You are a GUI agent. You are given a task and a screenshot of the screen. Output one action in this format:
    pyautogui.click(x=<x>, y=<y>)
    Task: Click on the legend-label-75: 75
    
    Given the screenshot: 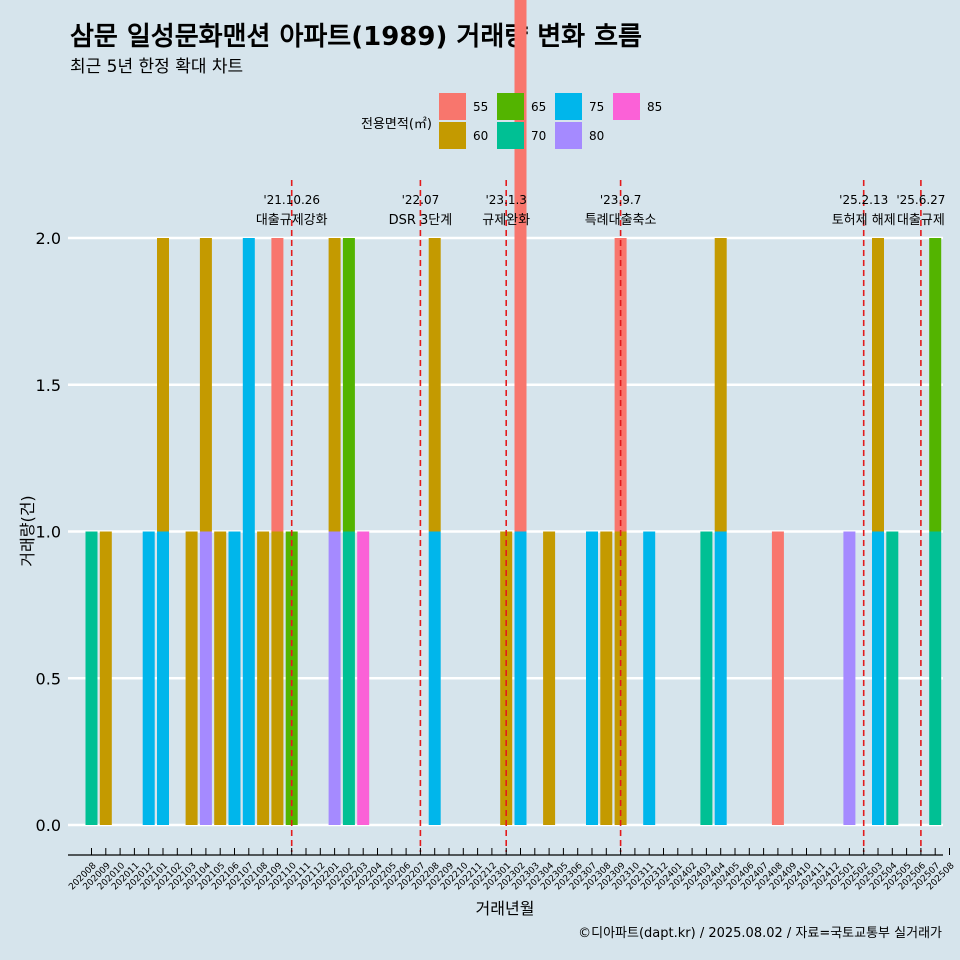 What is the action you would take?
    pyautogui.click(x=596, y=107)
    